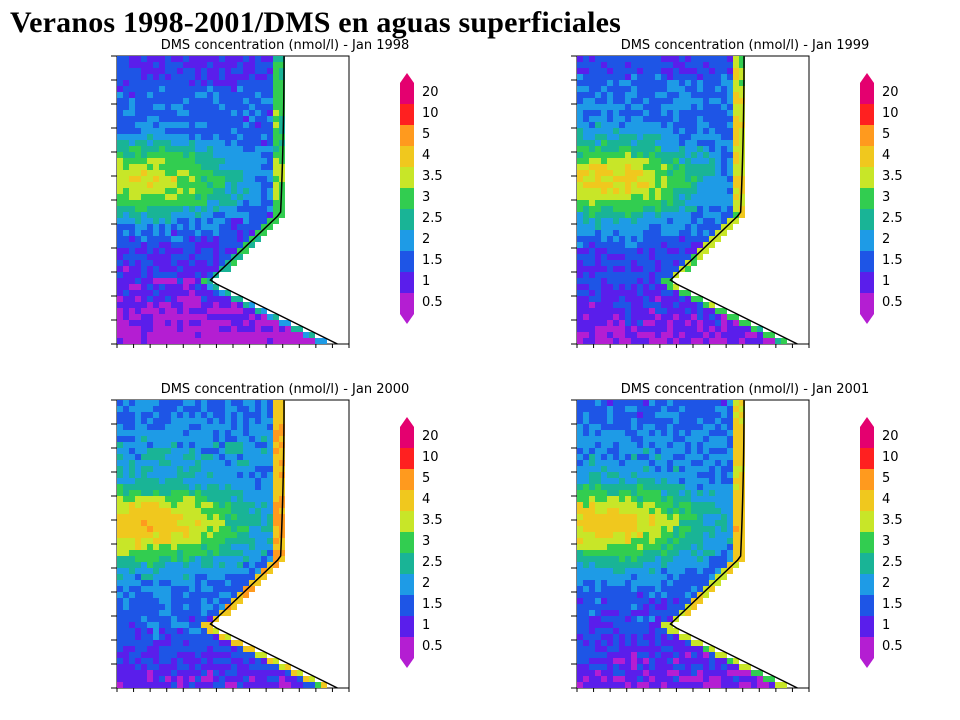  I want to click on colorbar: 20 10 5 4 3.5 3 2.5 2 1.5 1 0.5, so click(881, 200).